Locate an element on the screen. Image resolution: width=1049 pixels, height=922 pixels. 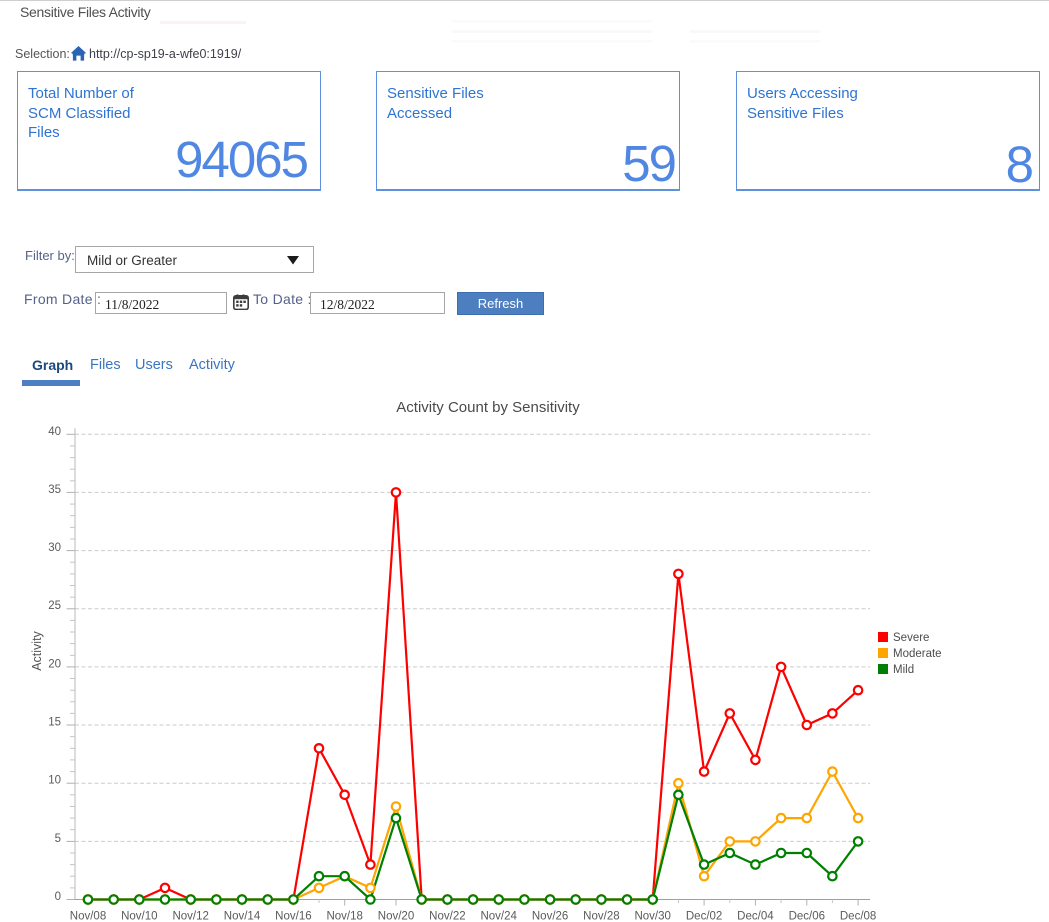
svg-text: Nov/22 is located at coordinates (447, 916).